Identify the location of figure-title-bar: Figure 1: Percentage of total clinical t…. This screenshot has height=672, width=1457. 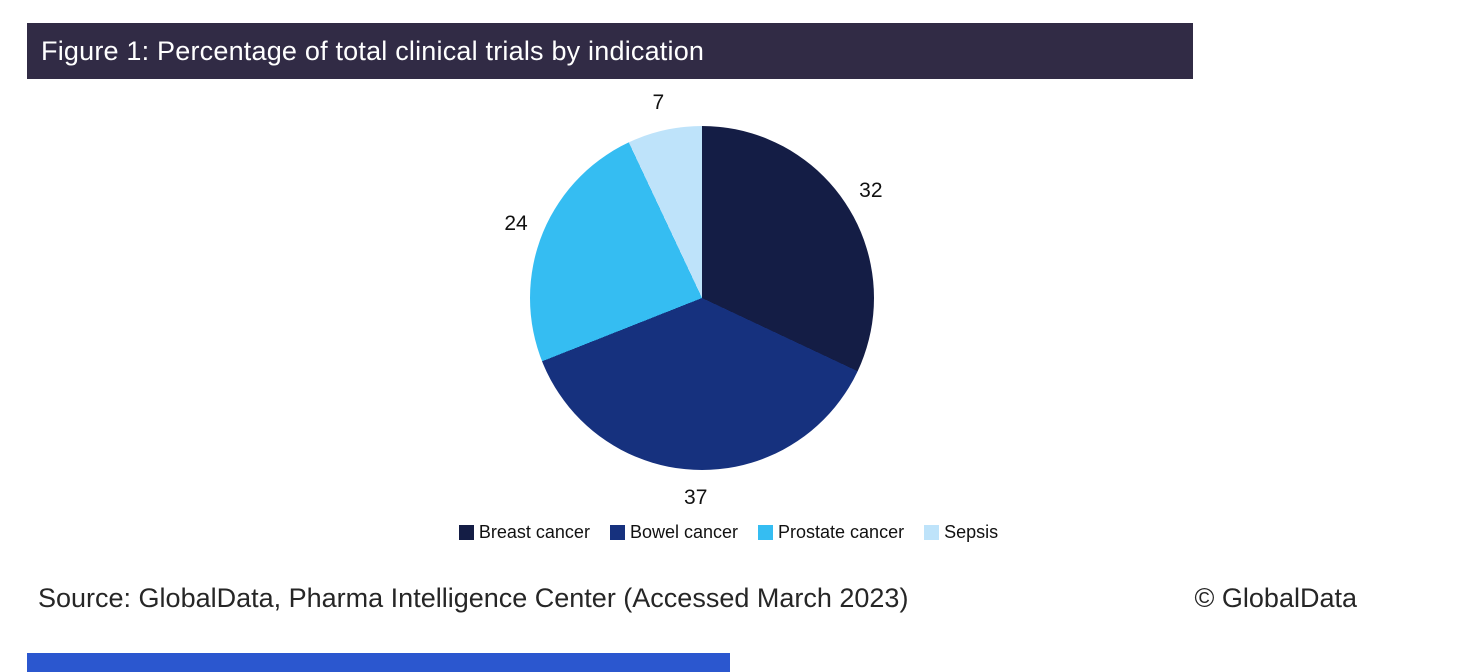
(610, 51).